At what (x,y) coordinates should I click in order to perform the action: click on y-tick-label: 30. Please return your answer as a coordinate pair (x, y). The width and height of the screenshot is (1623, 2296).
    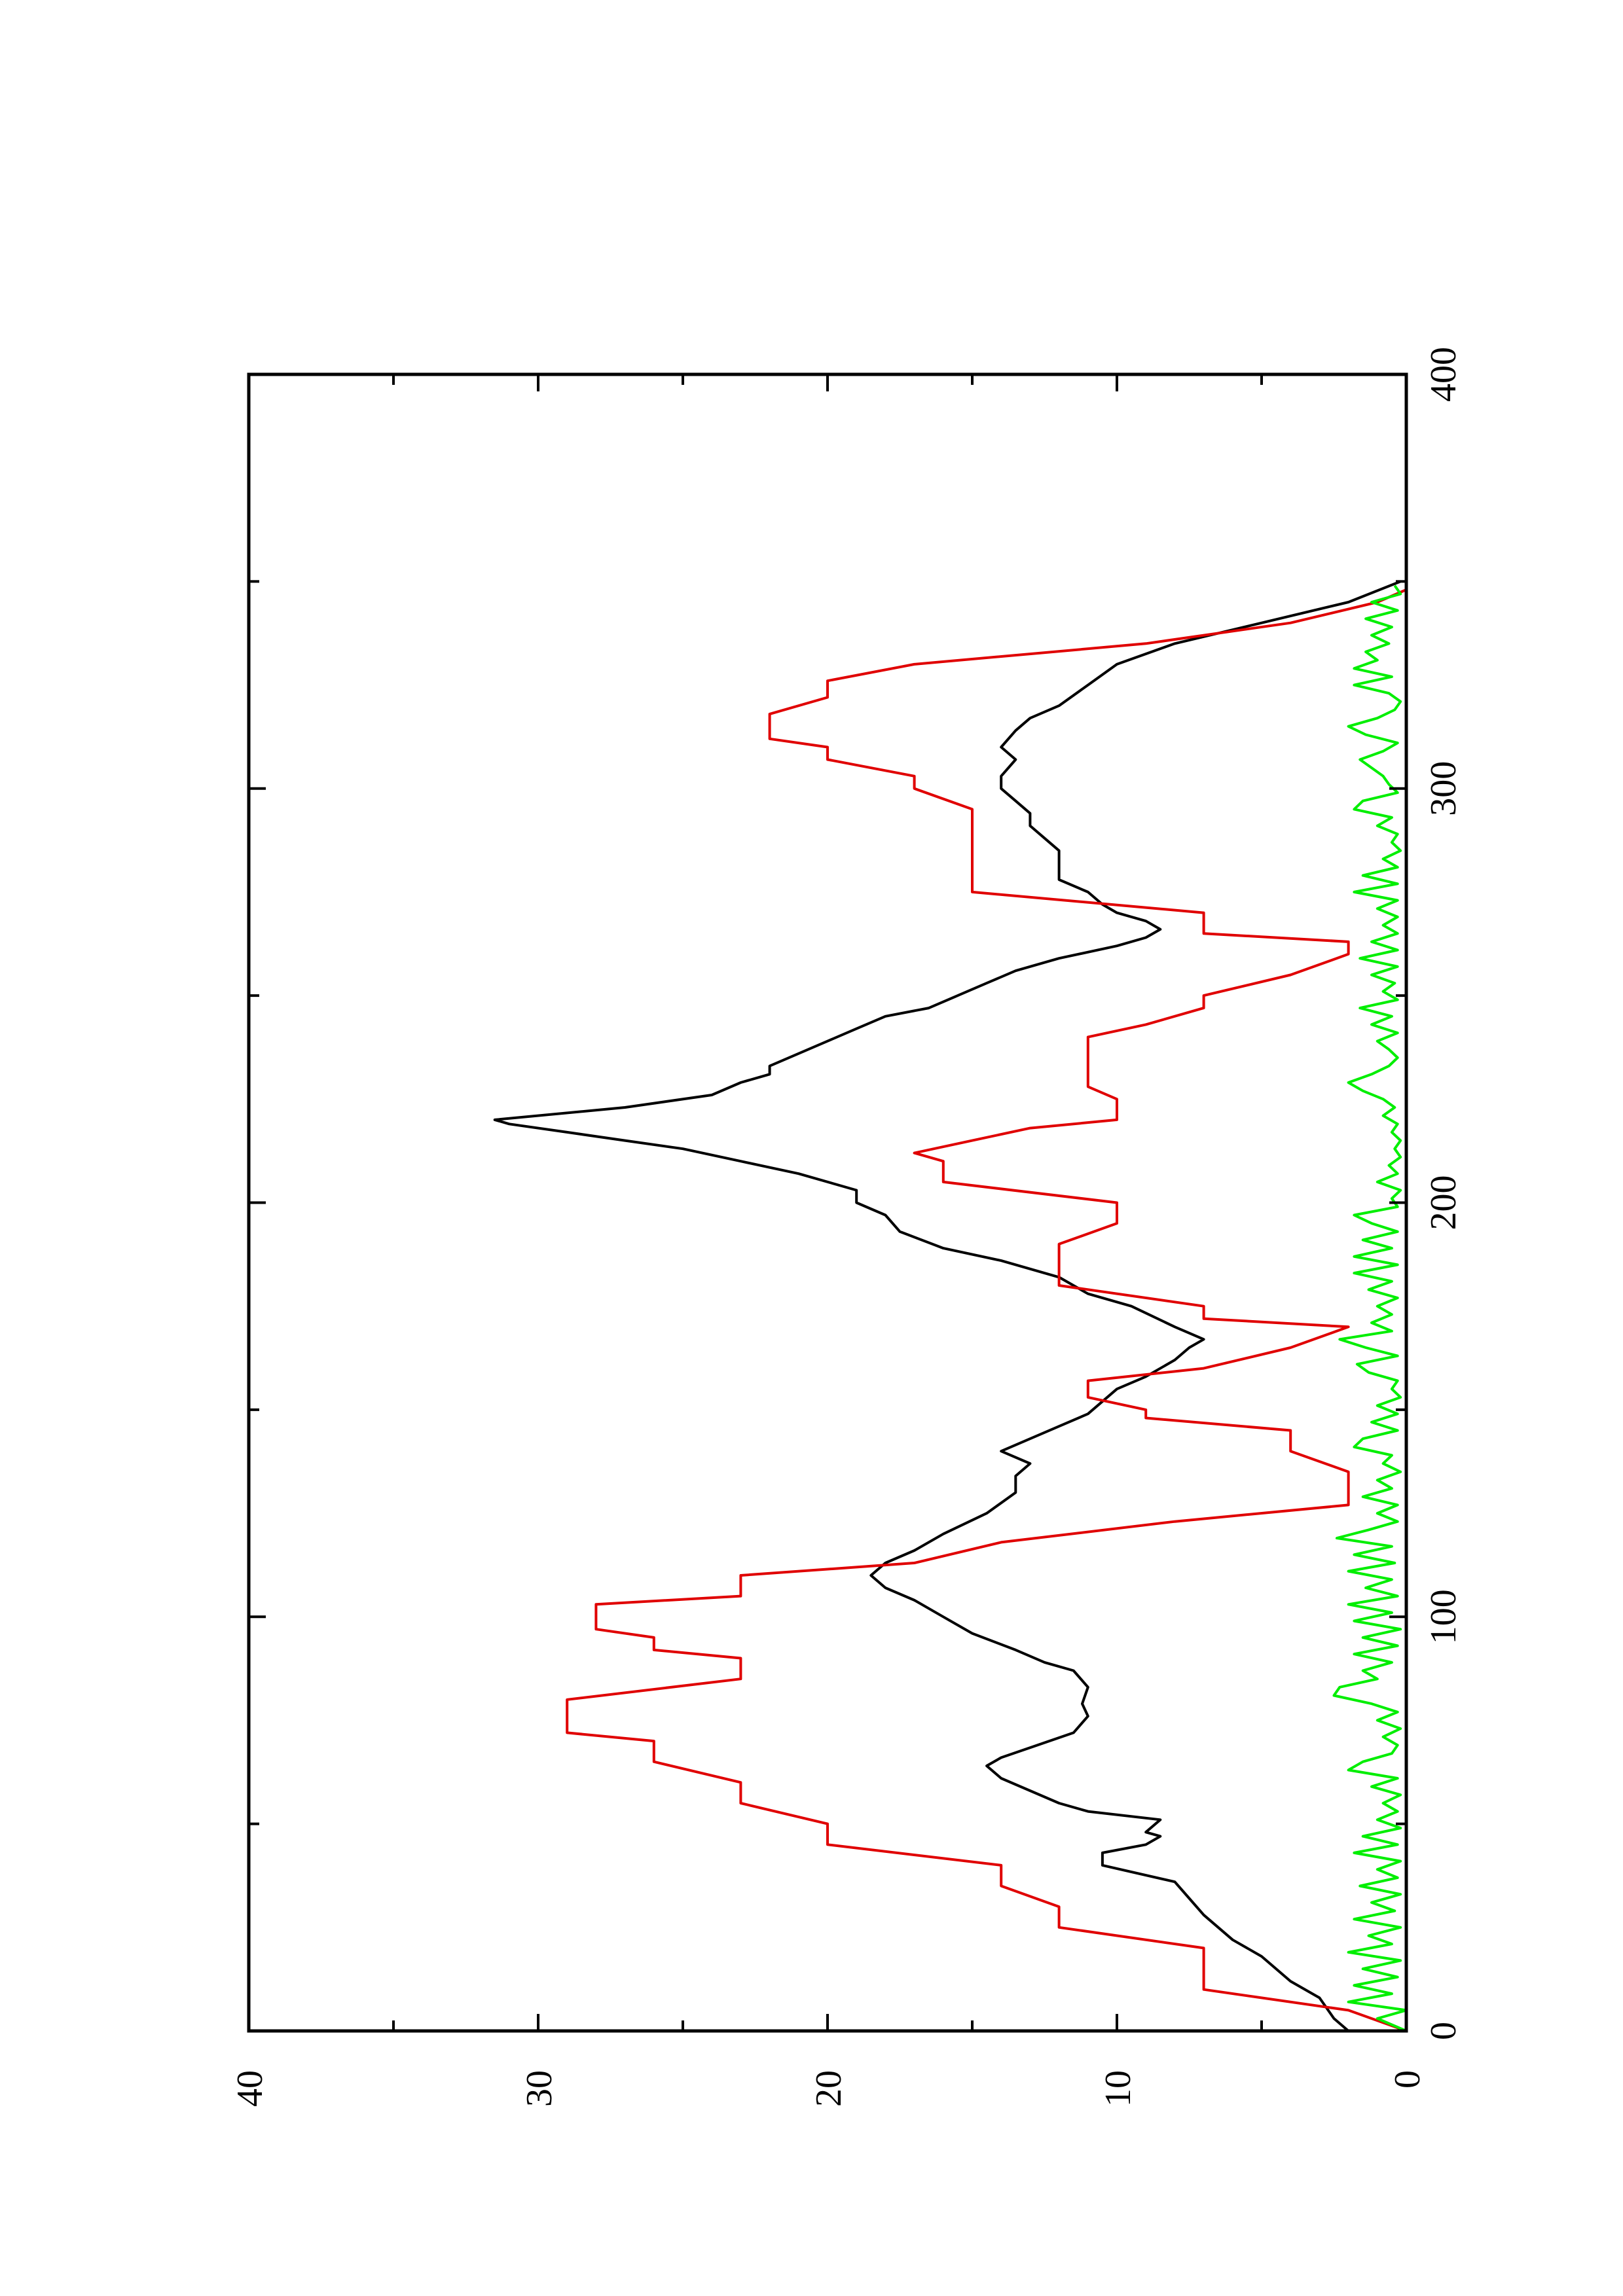
    Looking at the image, I should click on (539, 2088).